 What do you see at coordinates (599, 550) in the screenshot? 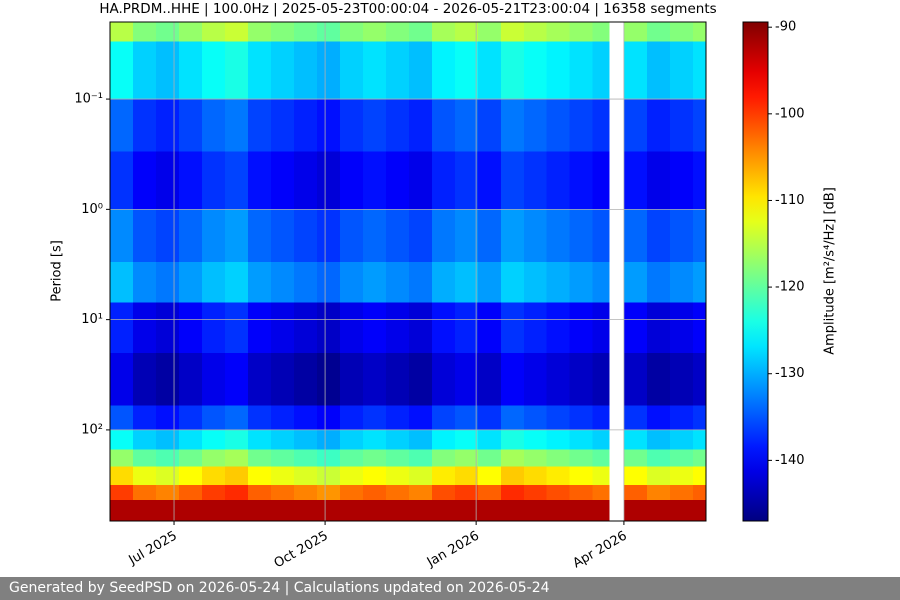
I see `x-tick-label: Apr 2026` at bounding box center [599, 550].